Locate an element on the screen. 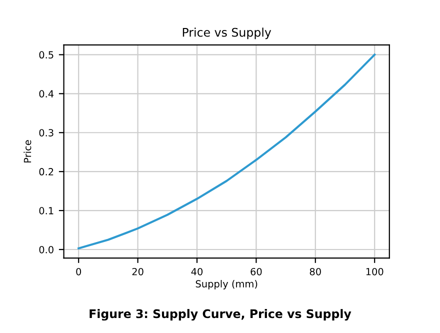  y-tick-label: 0.4 is located at coordinates (46, 94).